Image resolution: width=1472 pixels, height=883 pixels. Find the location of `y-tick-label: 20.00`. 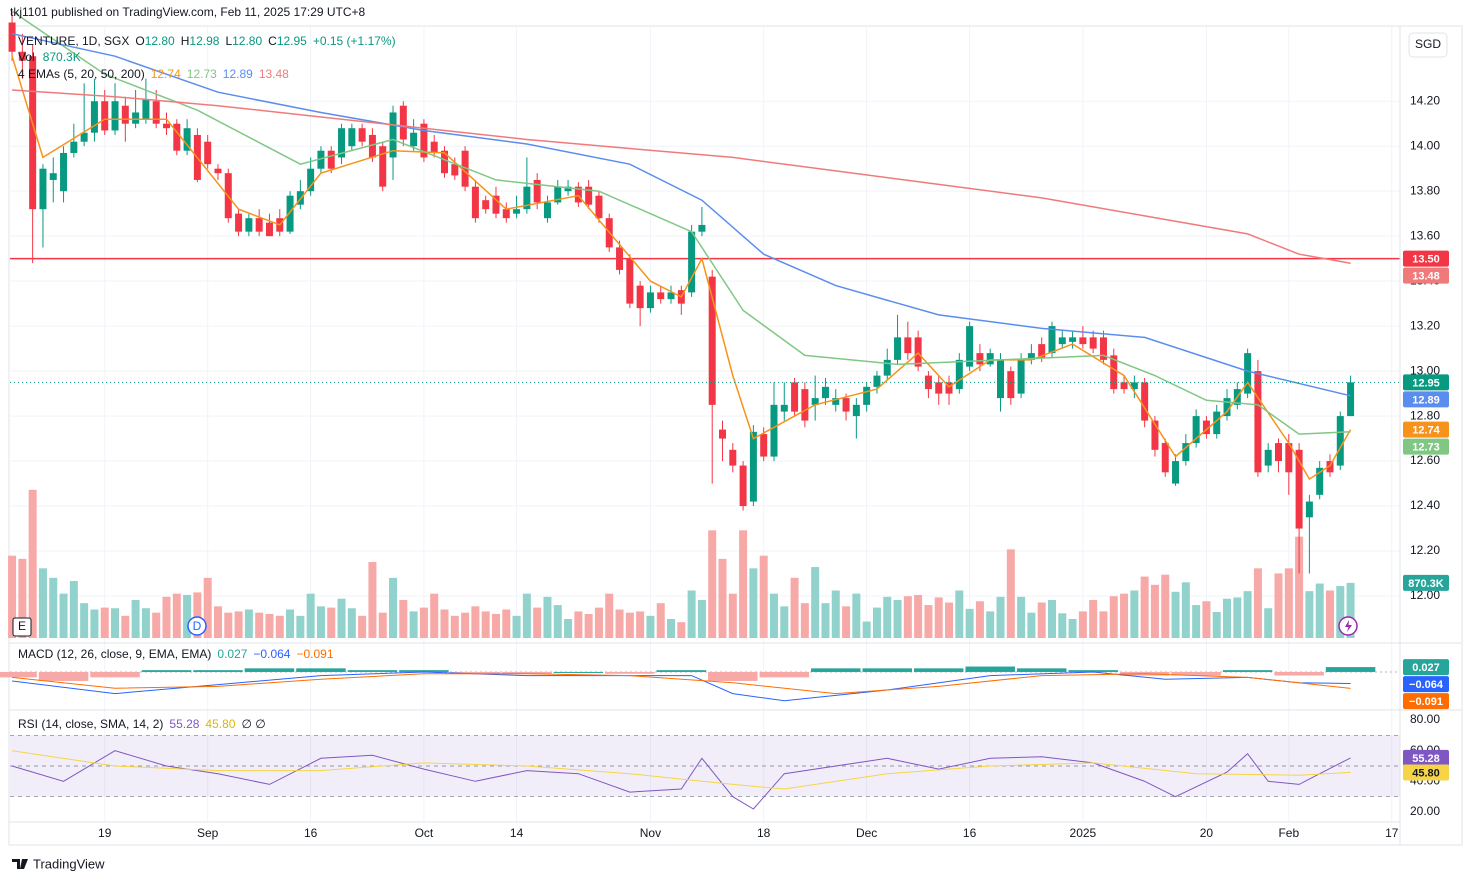

y-tick-label: 20.00 is located at coordinates (1425, 811).